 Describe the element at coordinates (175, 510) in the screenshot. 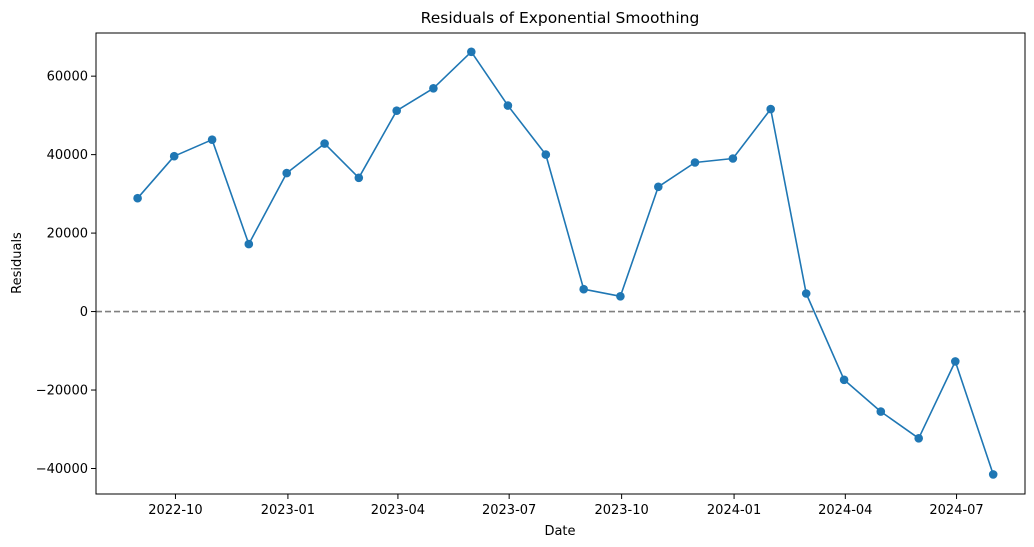

I see `x-tick-label: 2022-10` at that location.